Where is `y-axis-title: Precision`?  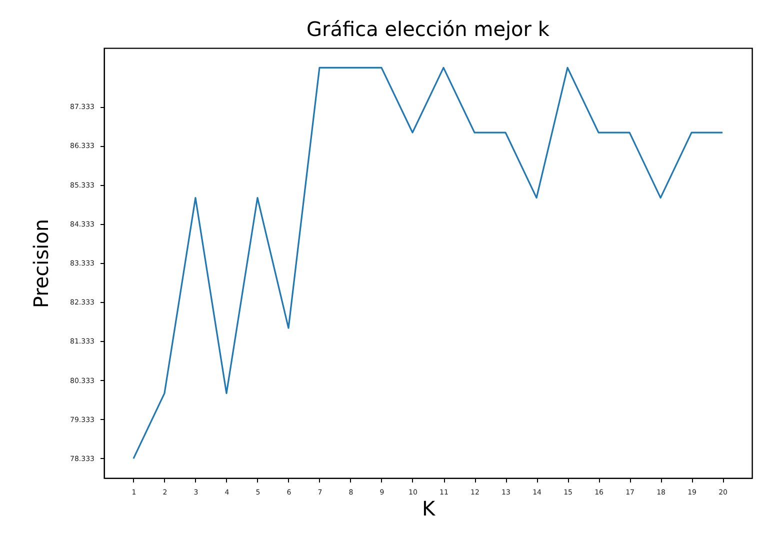 y-axis-title: Precision is located at coordinates (41, 263).